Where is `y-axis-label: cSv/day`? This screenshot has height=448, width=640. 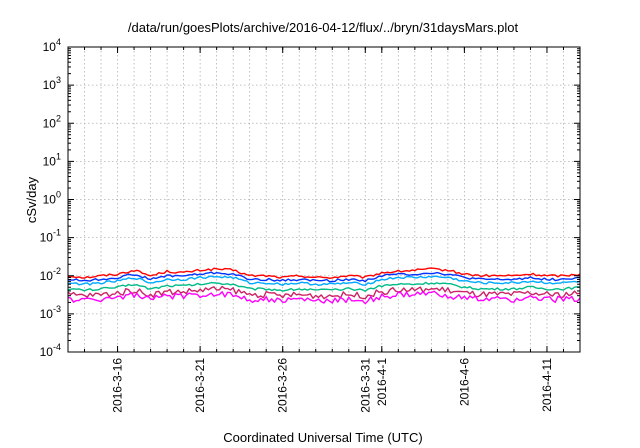
y-axis-label: cSv/day is located at coordinates (31, 199).